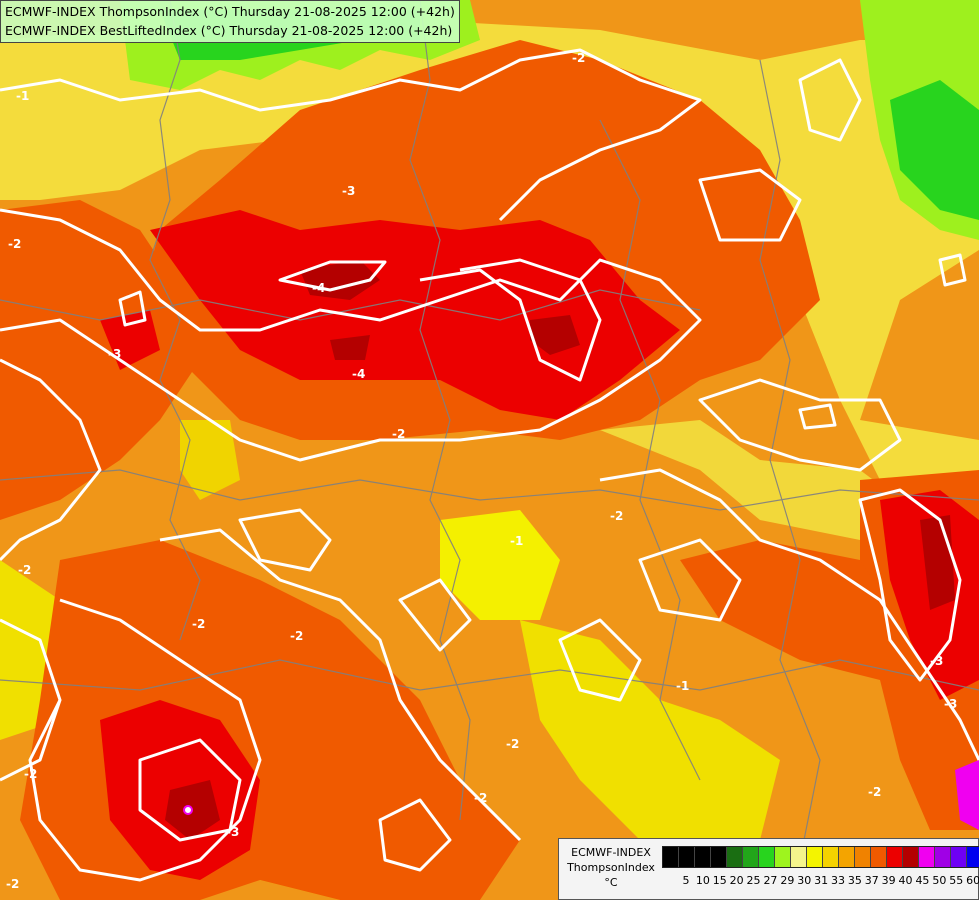 The width and height of the screenshot is (979, 900). Describe the element at coordinates (611, 852) in the screenshot. I see `legend-model: ECMWF-INDEX` at that location.